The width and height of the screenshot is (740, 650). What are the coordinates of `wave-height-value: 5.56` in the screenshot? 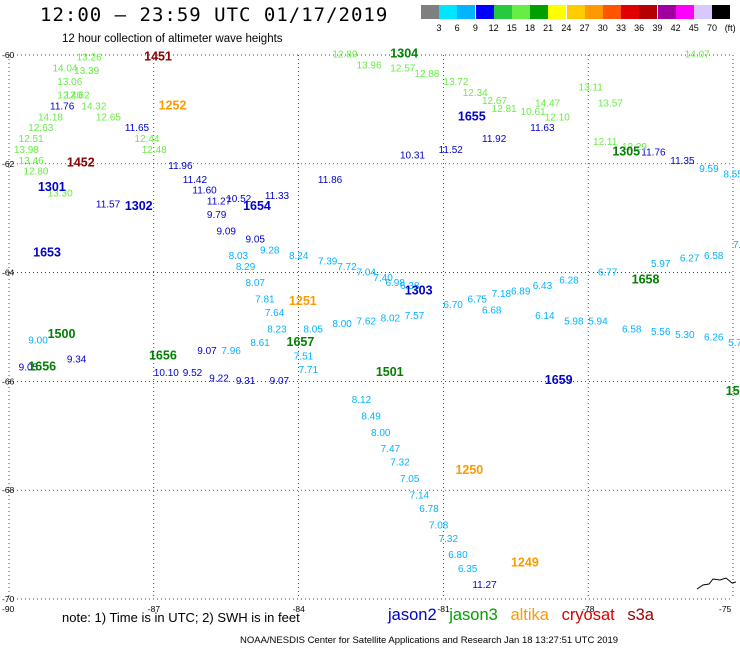 It's located at (661, 332).